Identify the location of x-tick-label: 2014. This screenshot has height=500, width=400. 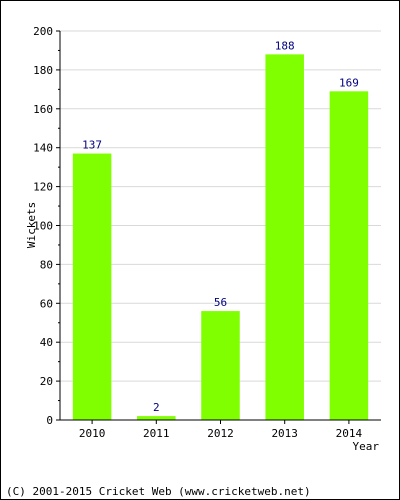
(349, 433).